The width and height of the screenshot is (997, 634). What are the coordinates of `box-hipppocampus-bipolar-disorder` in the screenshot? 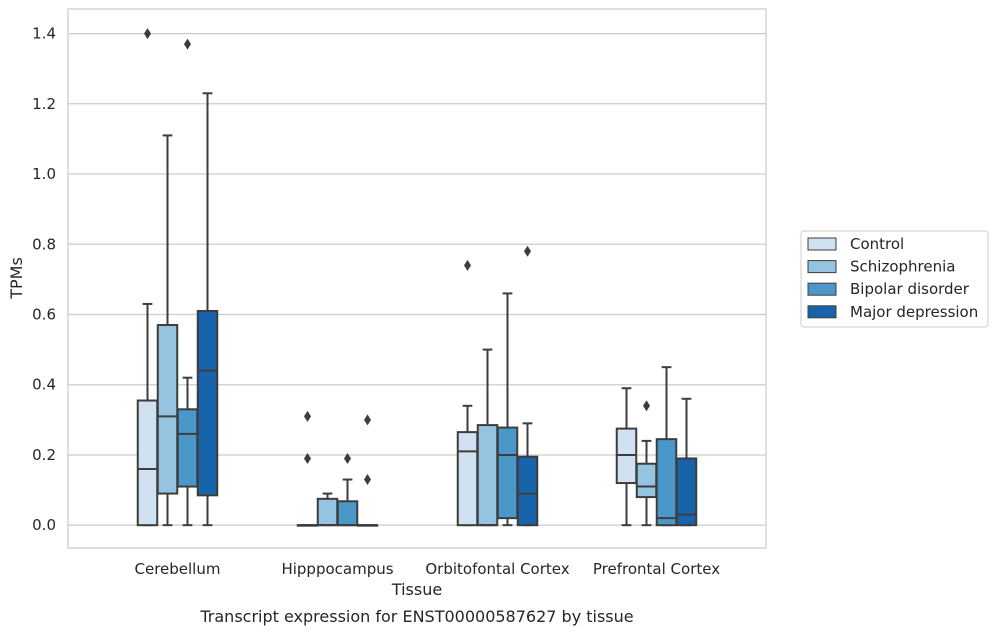 It's located at (347, 489).